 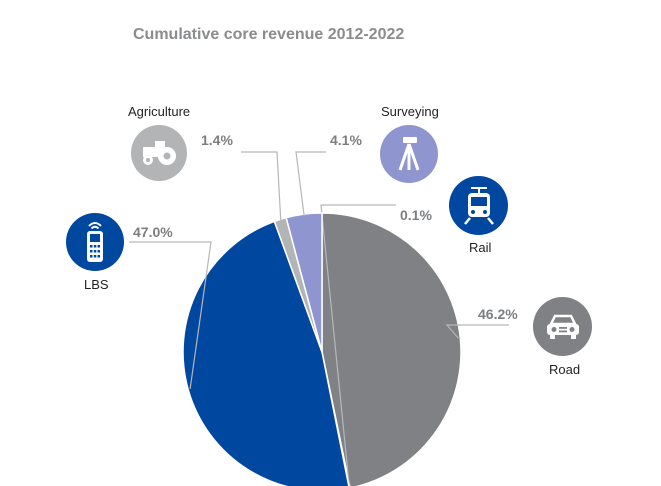 What do you see at coordinates (562, 326) in the screenshot?
I see `car-icon` at bounding box center [562, 326].